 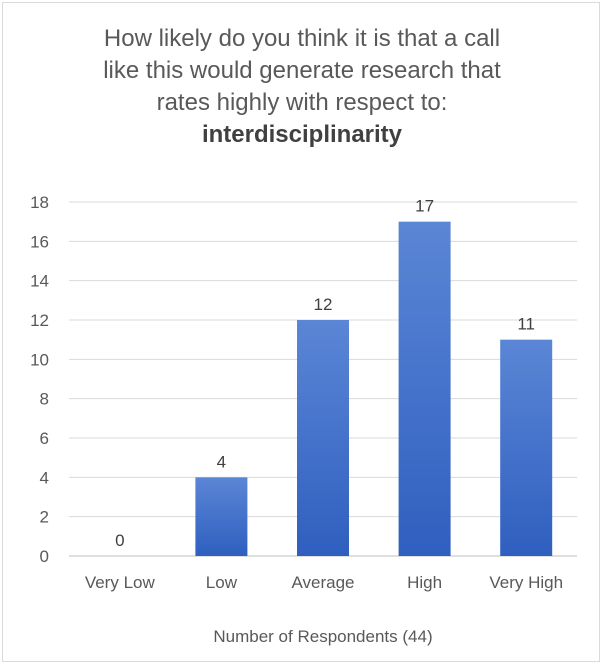 I want to click on data-label: 0, so click(x=119, y=540).